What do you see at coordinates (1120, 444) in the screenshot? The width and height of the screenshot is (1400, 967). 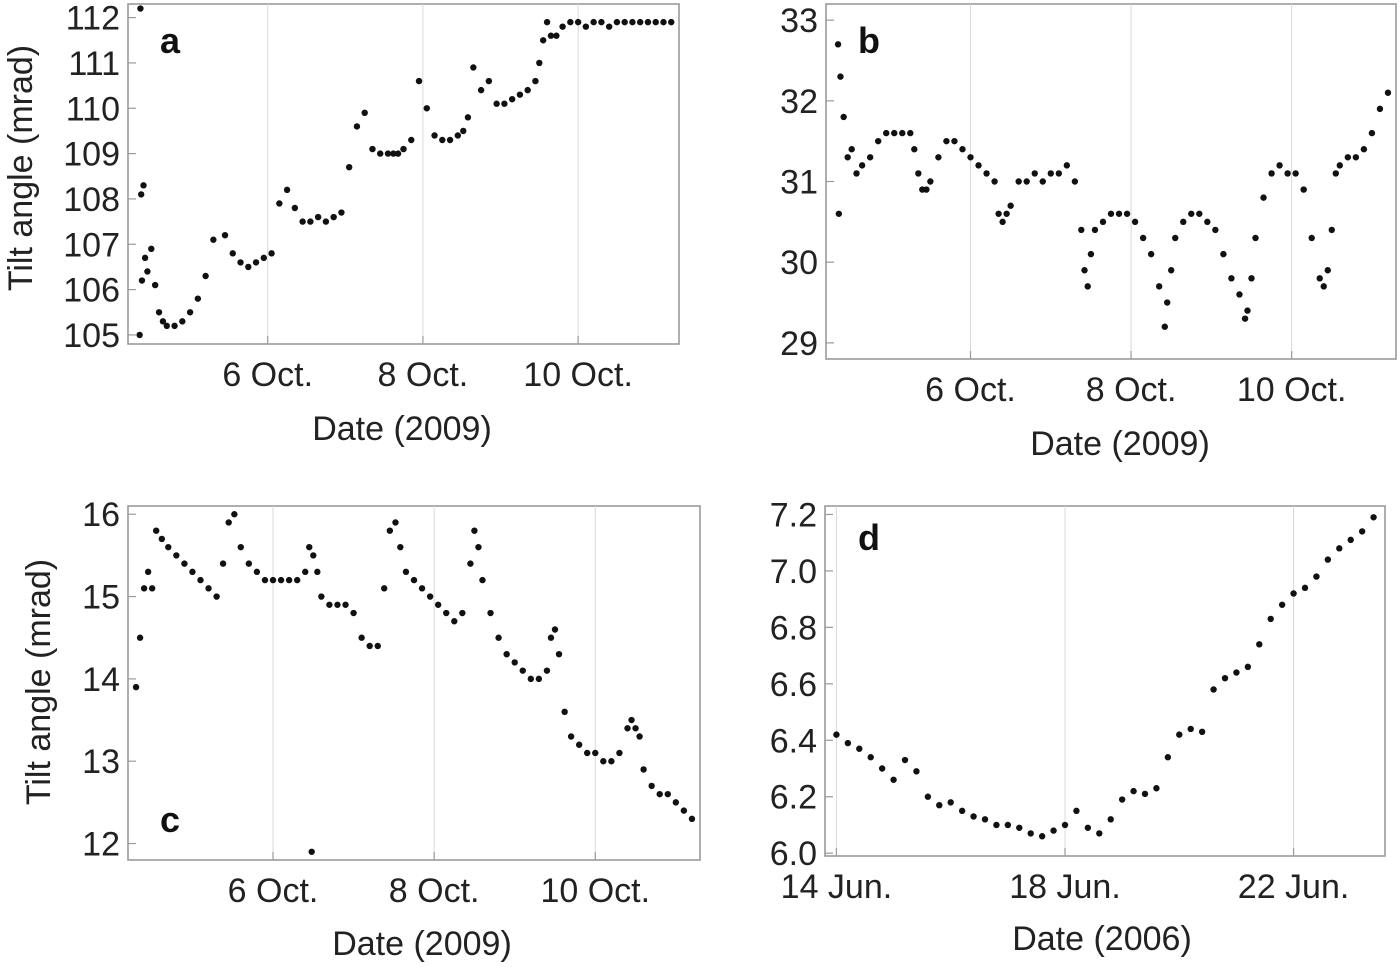 I see `panel-b-xlabel: Date (2009)` at bounding box center [1120, 444].